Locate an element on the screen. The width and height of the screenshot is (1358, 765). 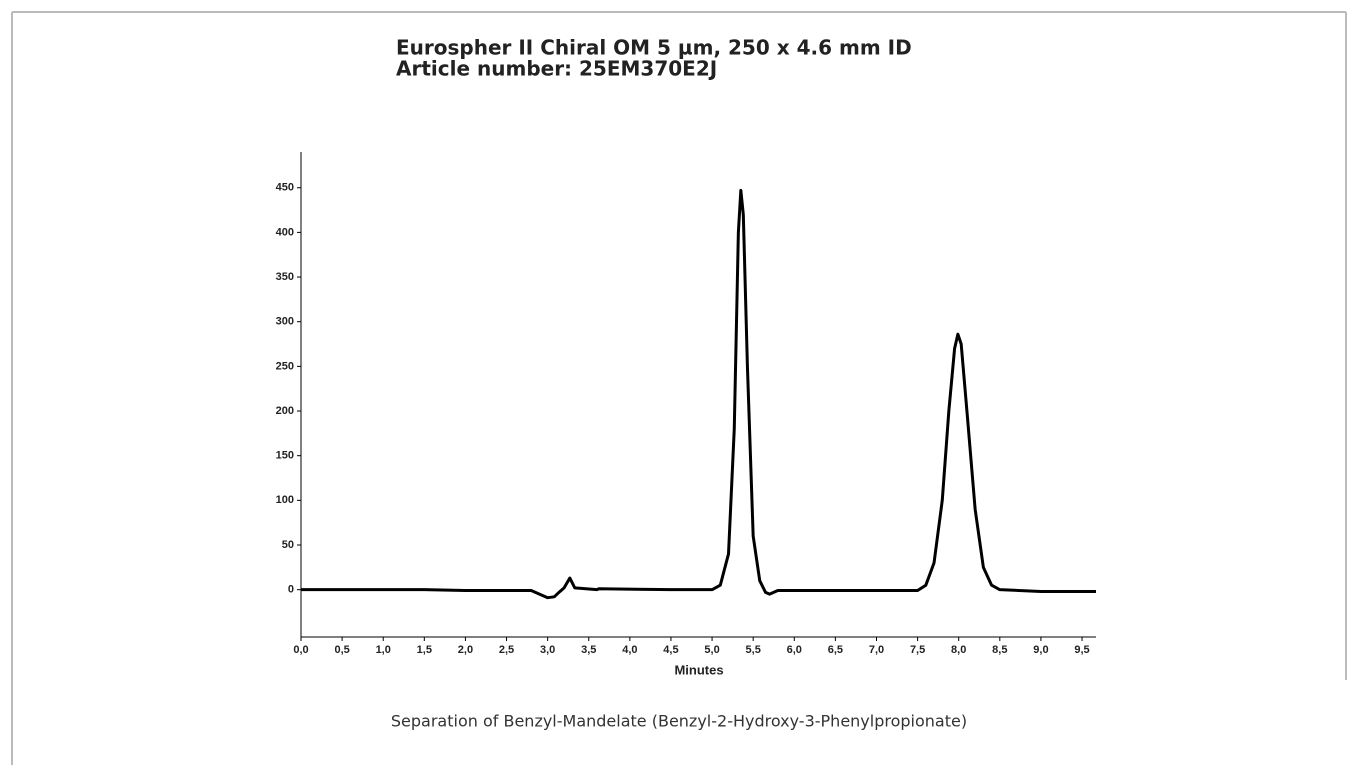
y-tick-label: 250 is located at coordinates (285, 366).